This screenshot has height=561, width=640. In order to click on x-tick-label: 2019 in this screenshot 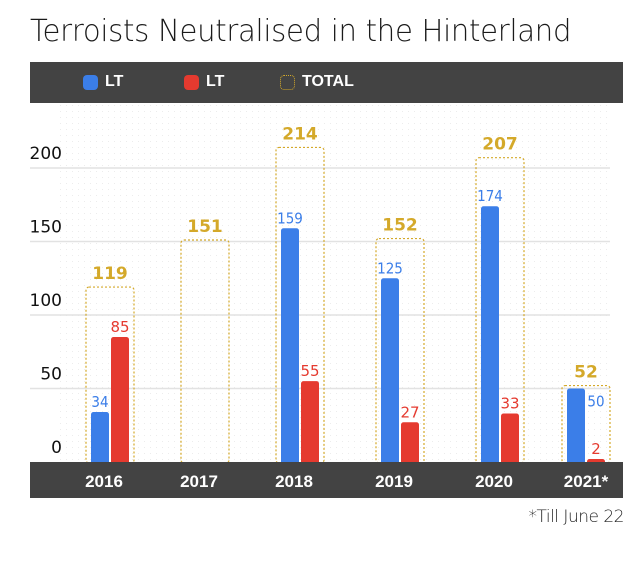, I will do `click(394, 481)`.